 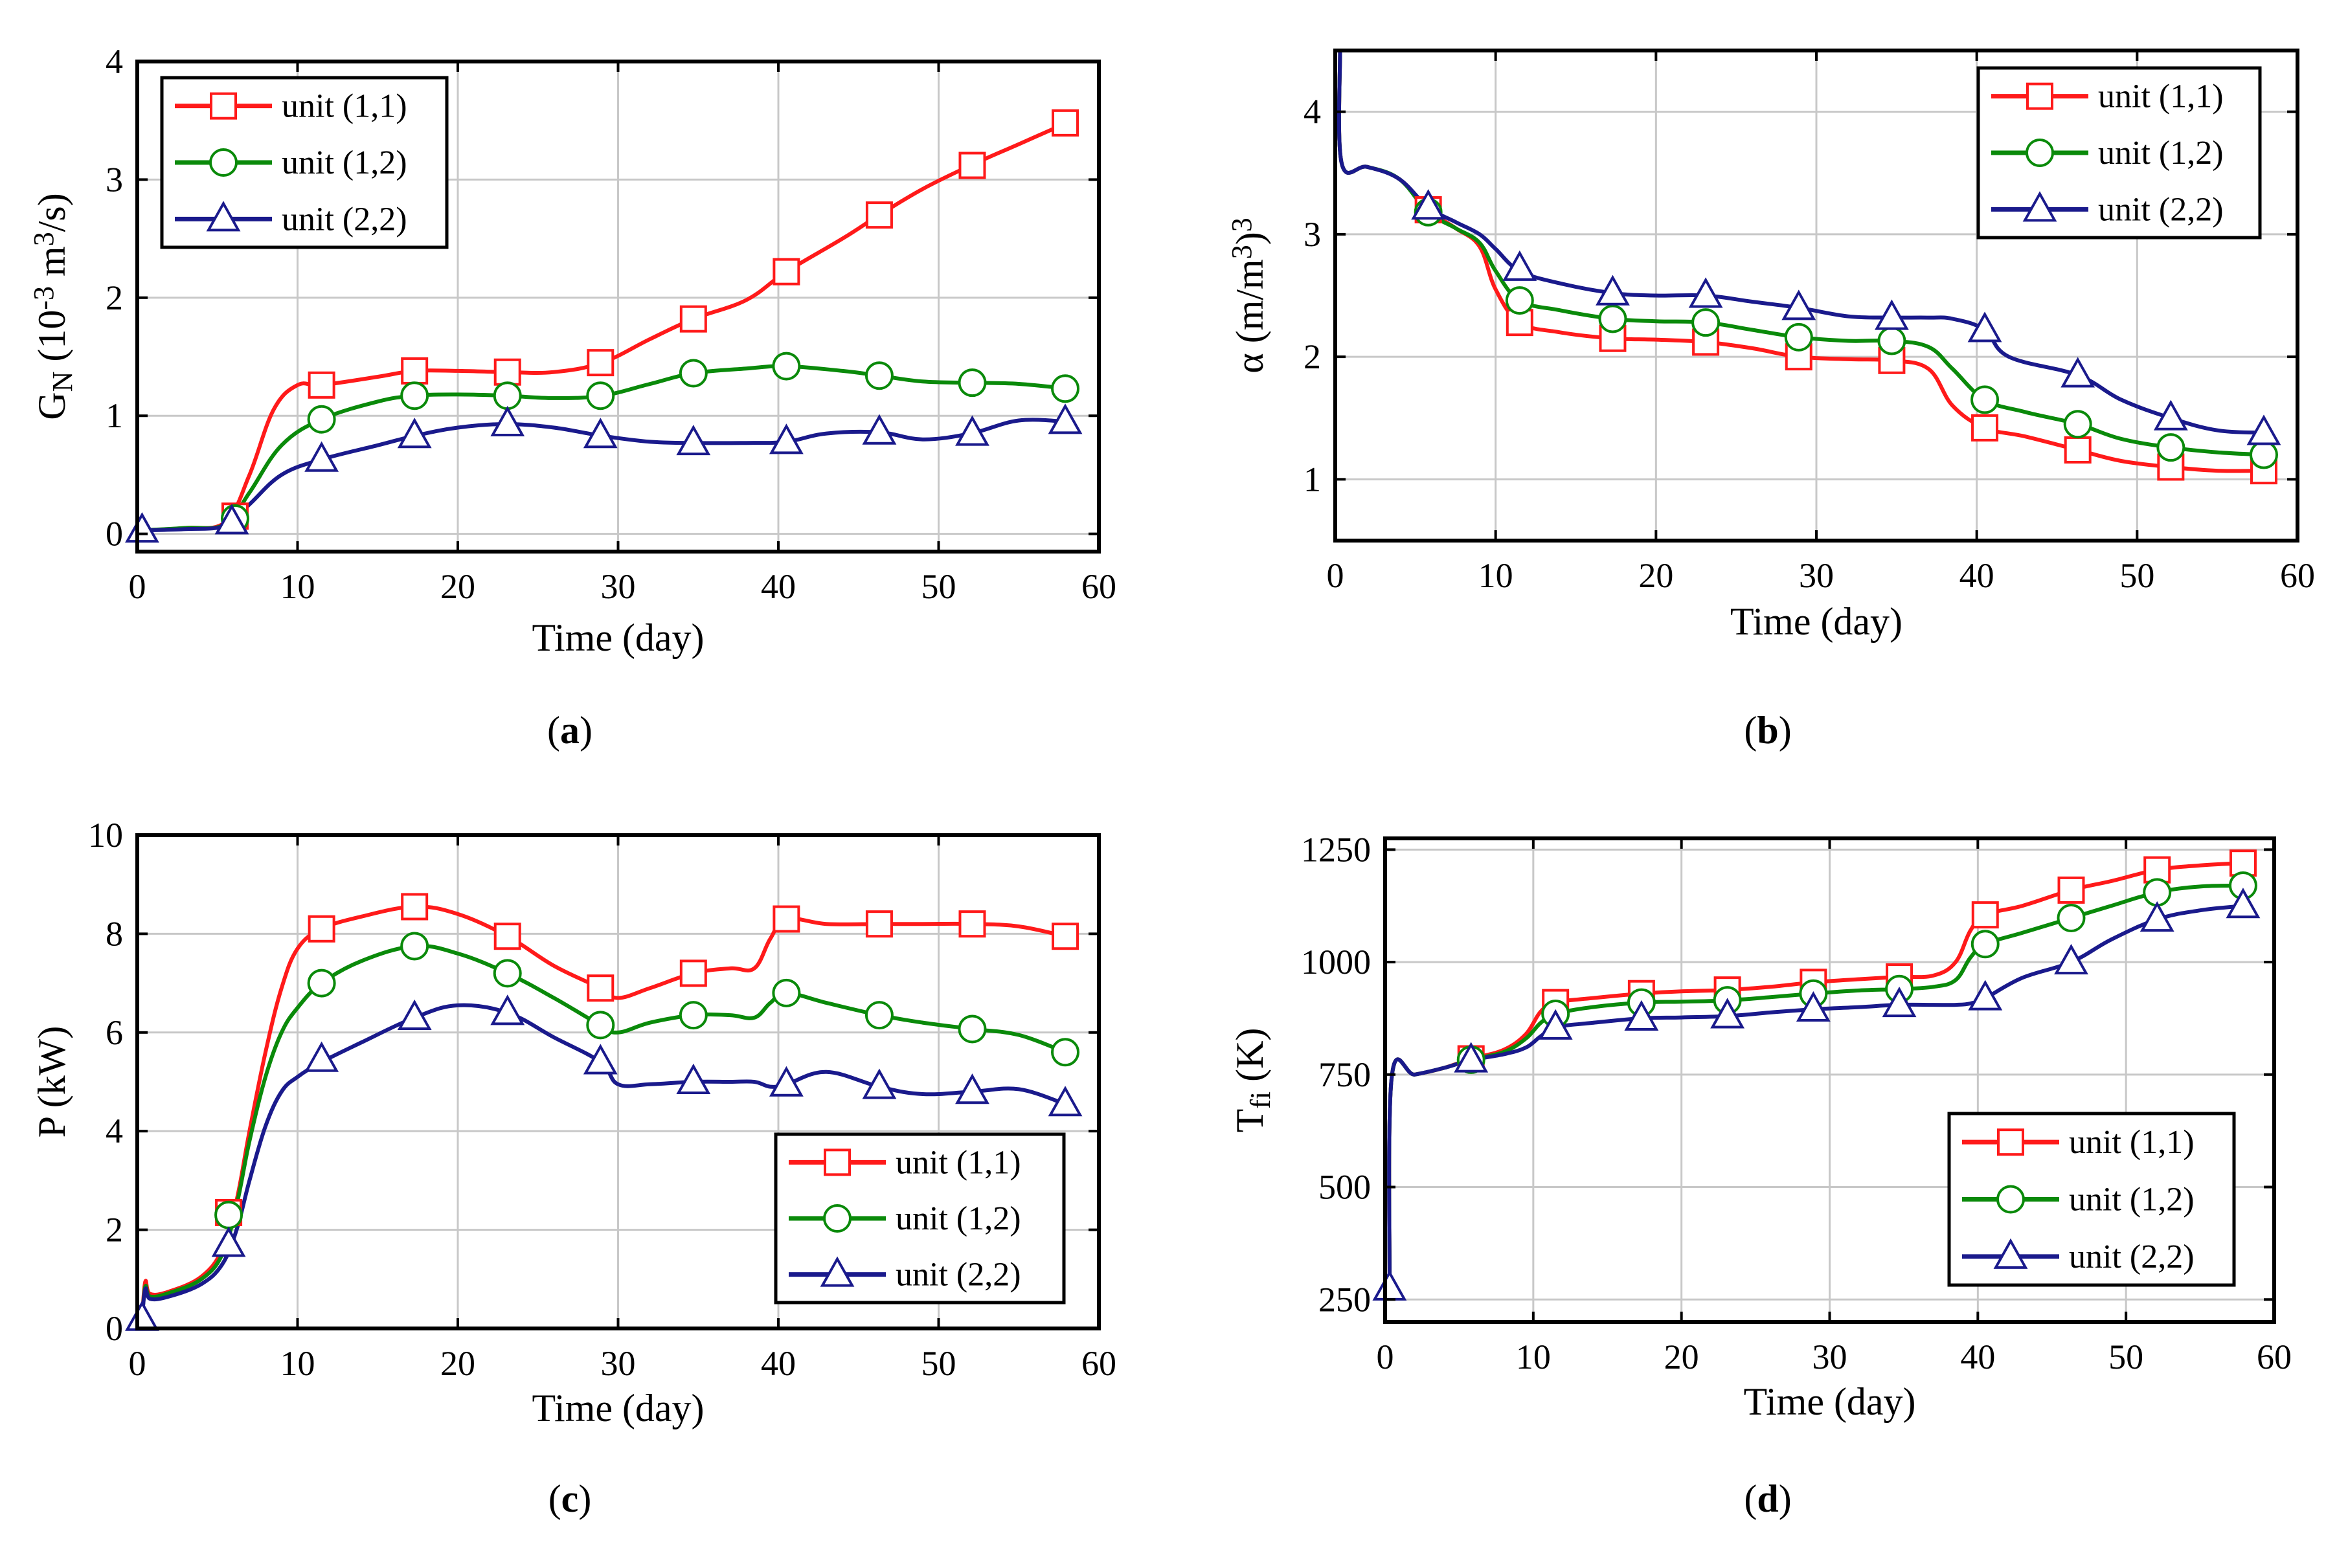 I want to click on y-label-base: T, so click(x=1249, y=1121).